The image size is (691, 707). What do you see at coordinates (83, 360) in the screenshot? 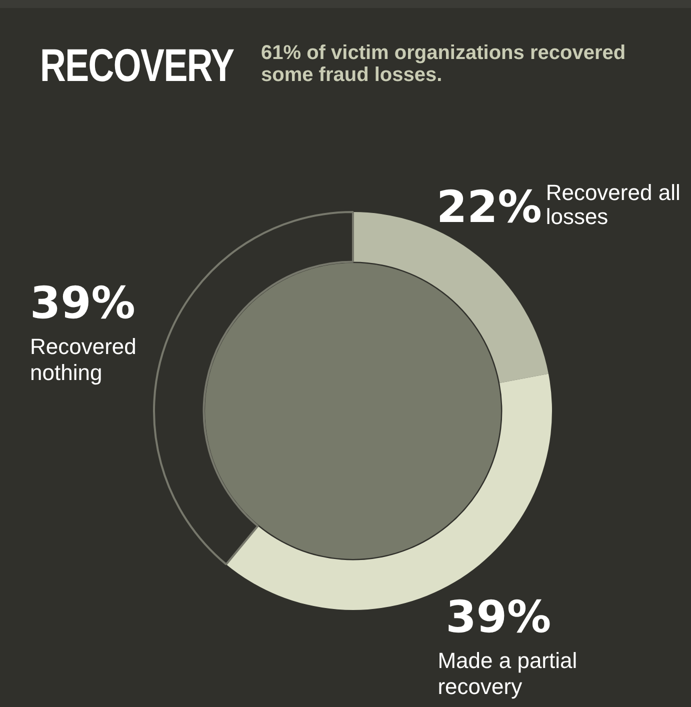
I see `slice-label: Recovered nothing` at bounding box center [83, 360].